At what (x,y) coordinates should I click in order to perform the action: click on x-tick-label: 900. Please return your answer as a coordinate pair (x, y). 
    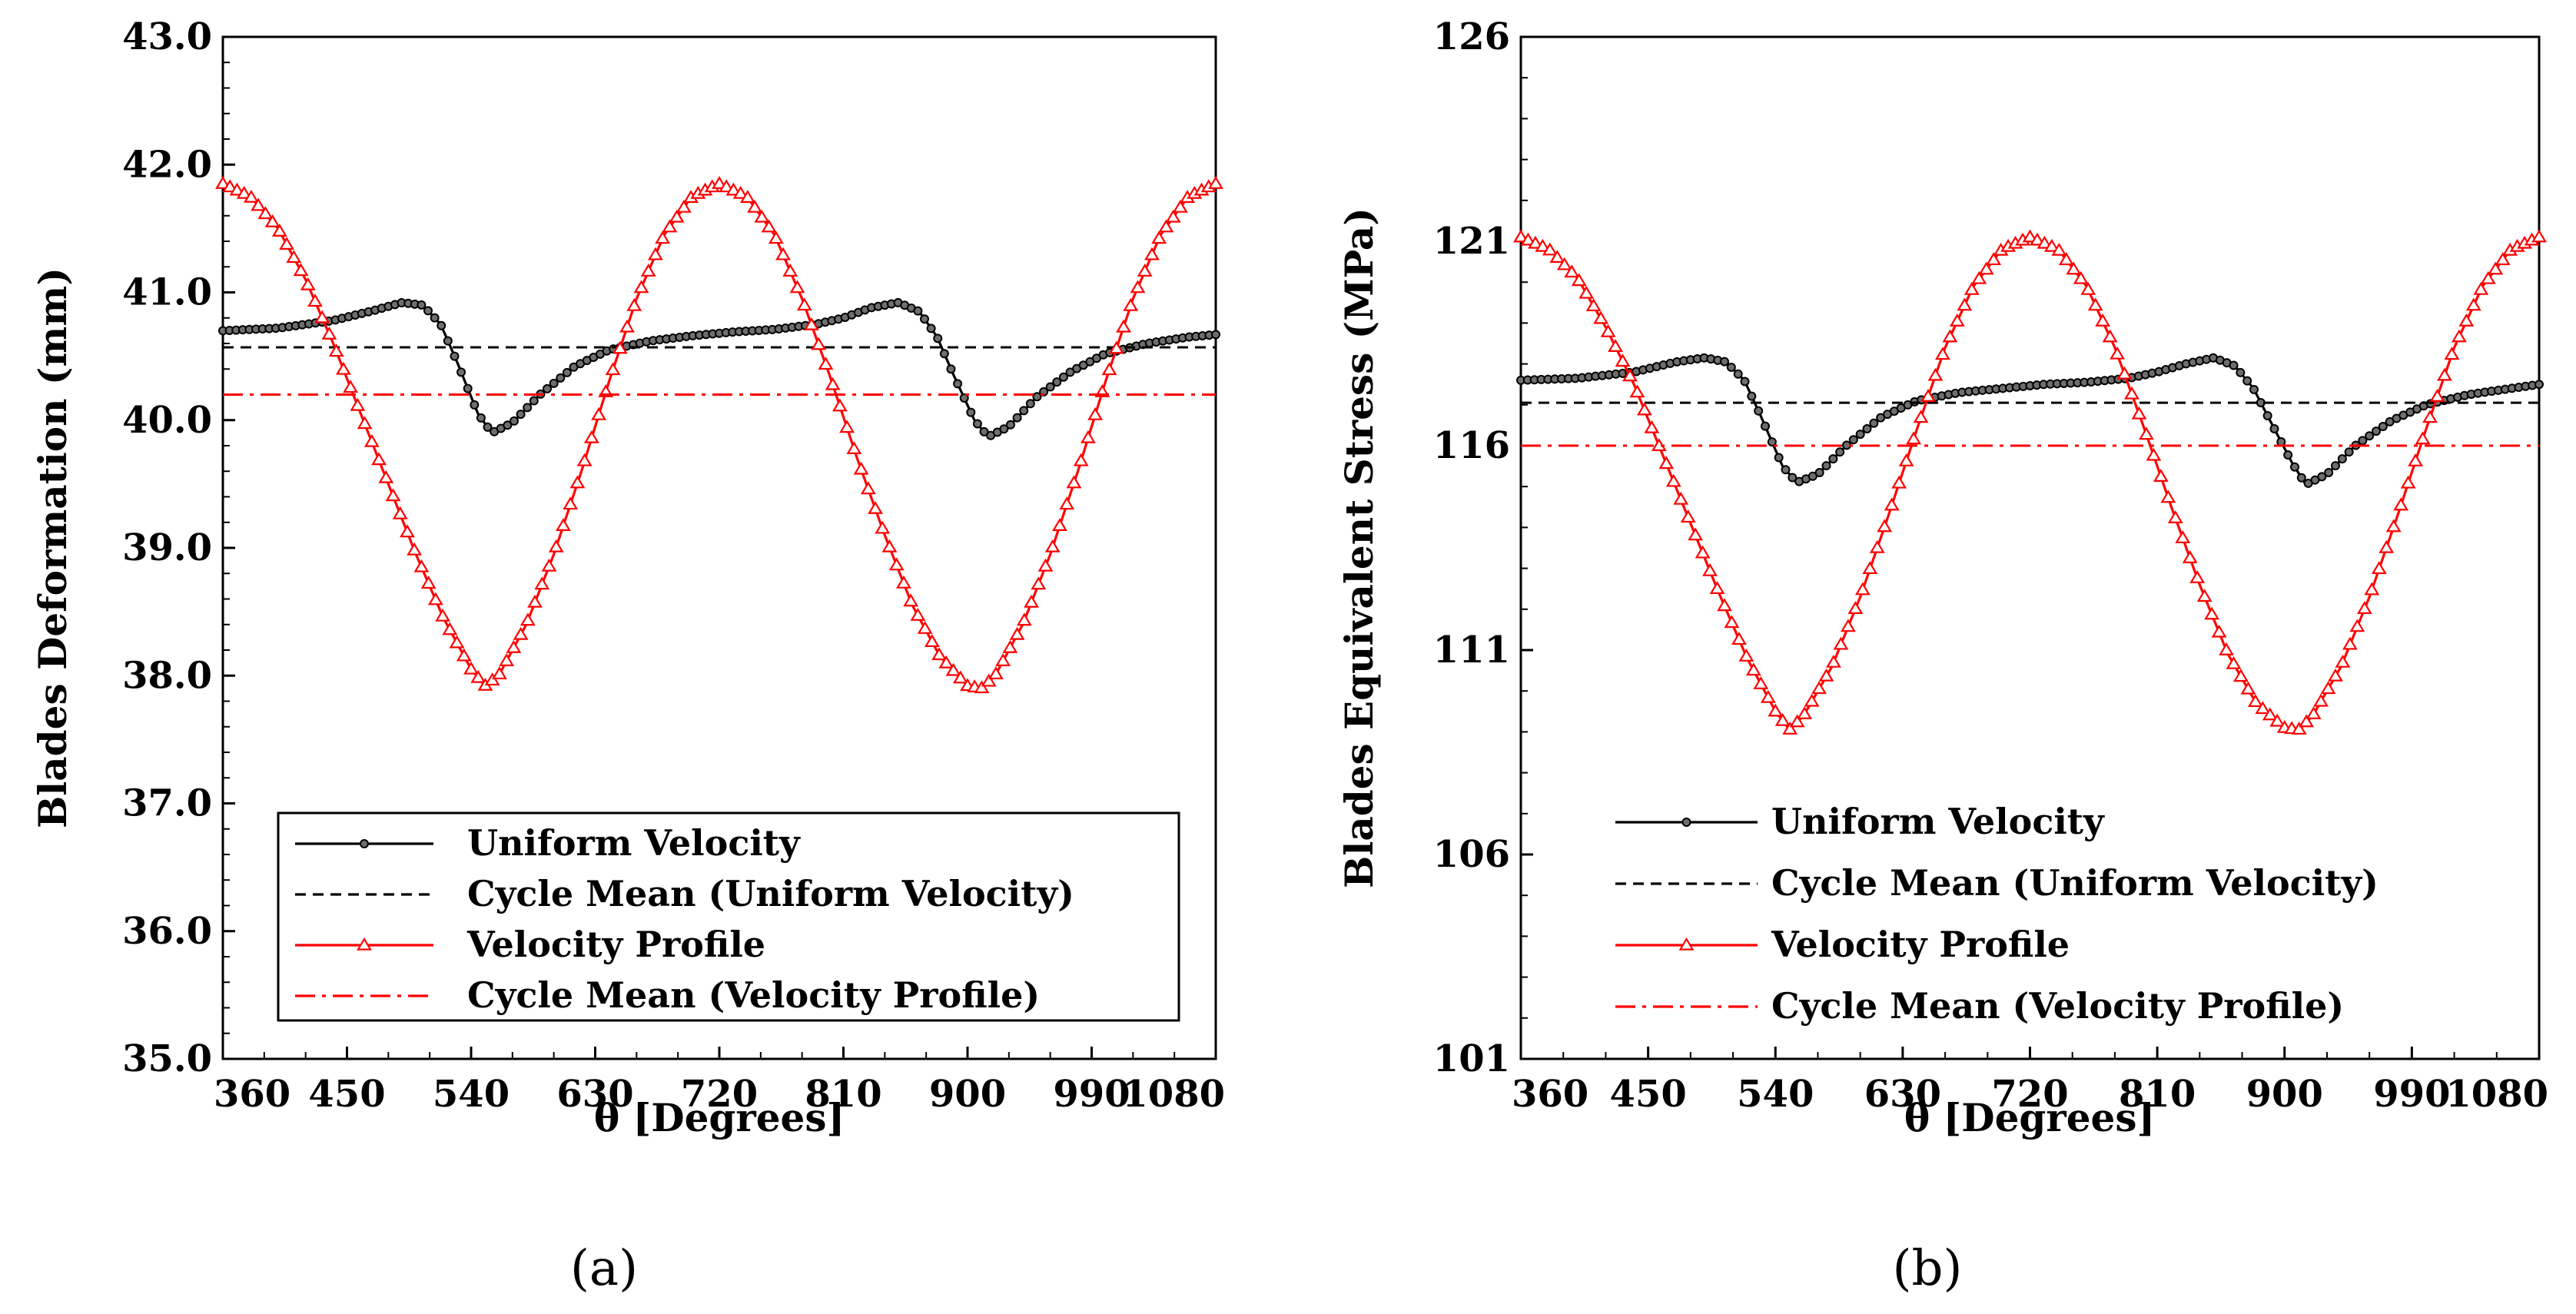
    Looking at the image, I should click on (968, 1094).